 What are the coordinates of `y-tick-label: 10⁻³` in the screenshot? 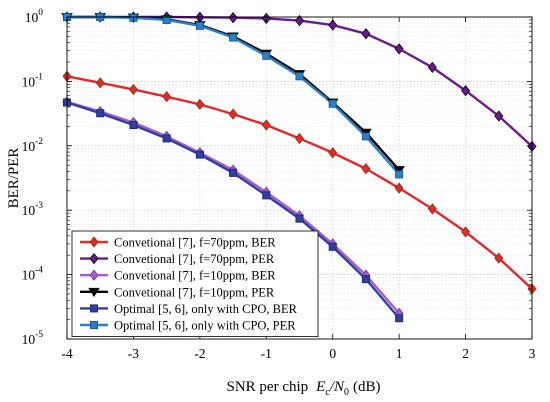 It's located at (33, 209).